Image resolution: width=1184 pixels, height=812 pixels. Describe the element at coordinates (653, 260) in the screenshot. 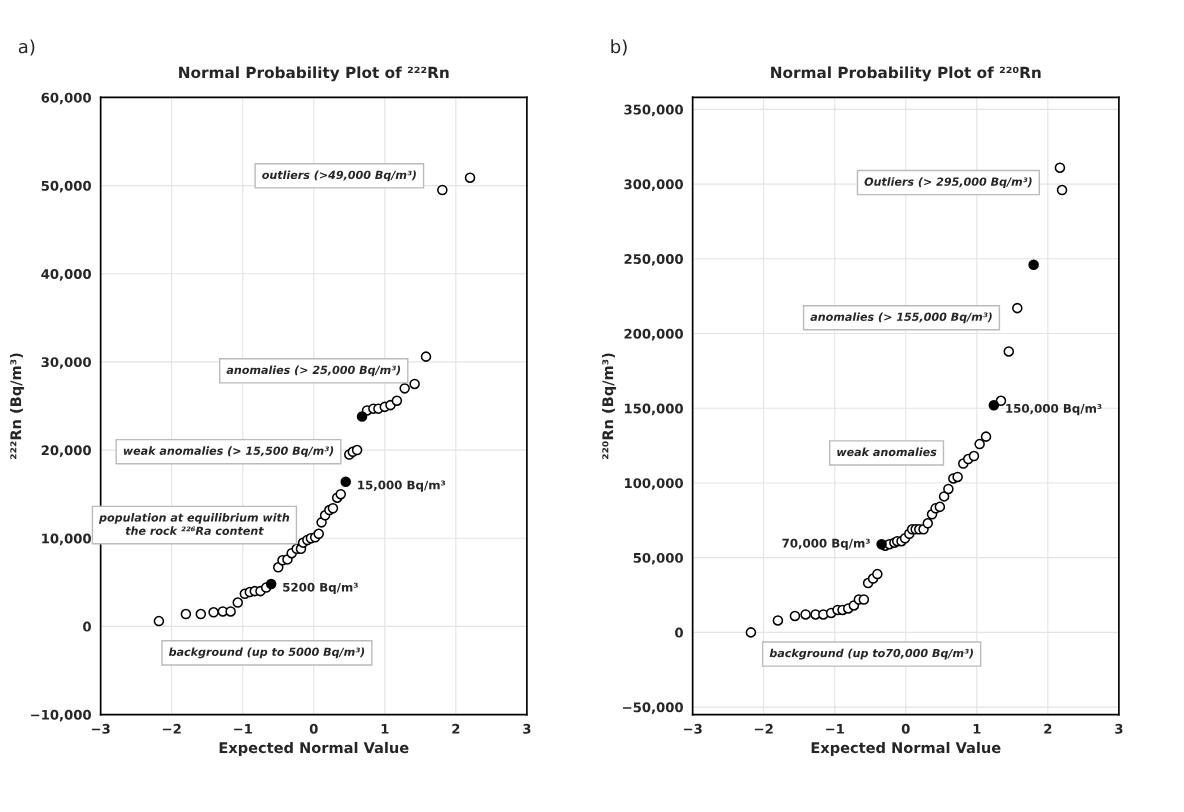

I see `y-tick-label: 250,000` at that location.